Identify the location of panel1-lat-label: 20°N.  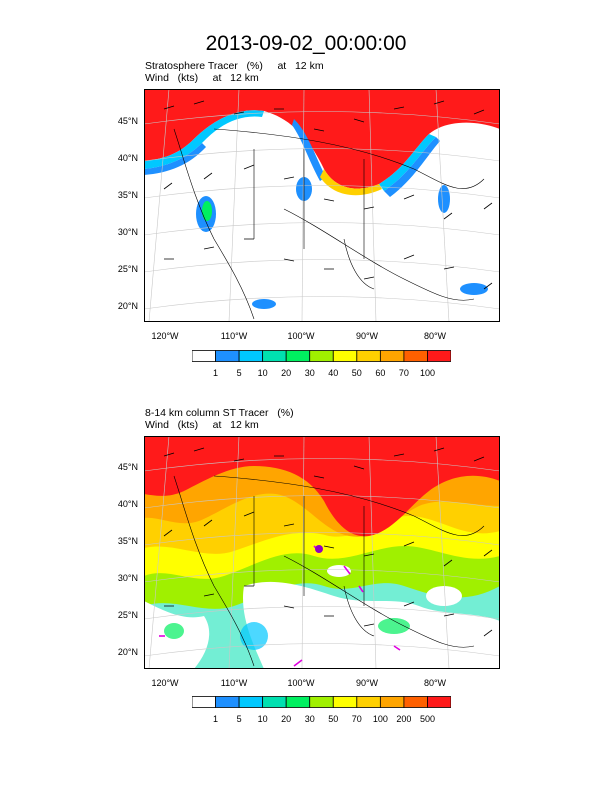
(127, 306).